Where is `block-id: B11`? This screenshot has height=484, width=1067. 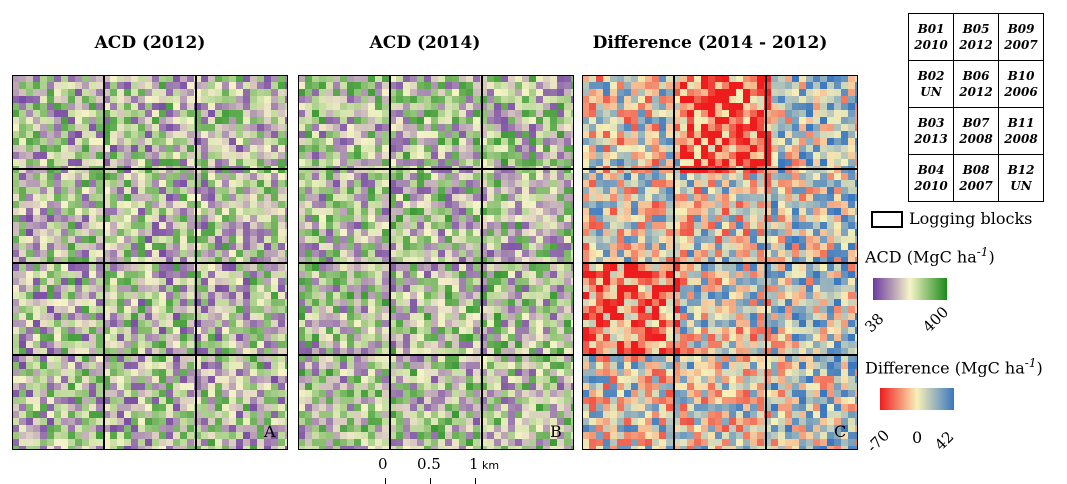 block-id: B11 is located at coordinates (1021, 123).